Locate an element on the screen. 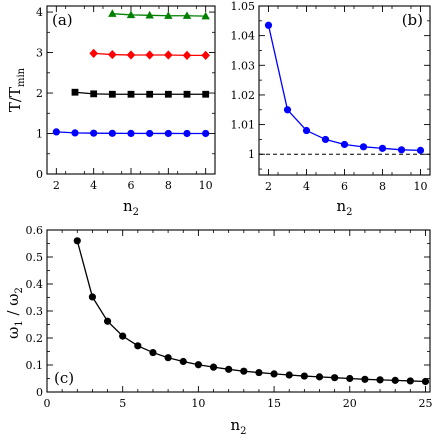  y-axis-label: ω1 / ω2 is located at coordinates (14, 313).